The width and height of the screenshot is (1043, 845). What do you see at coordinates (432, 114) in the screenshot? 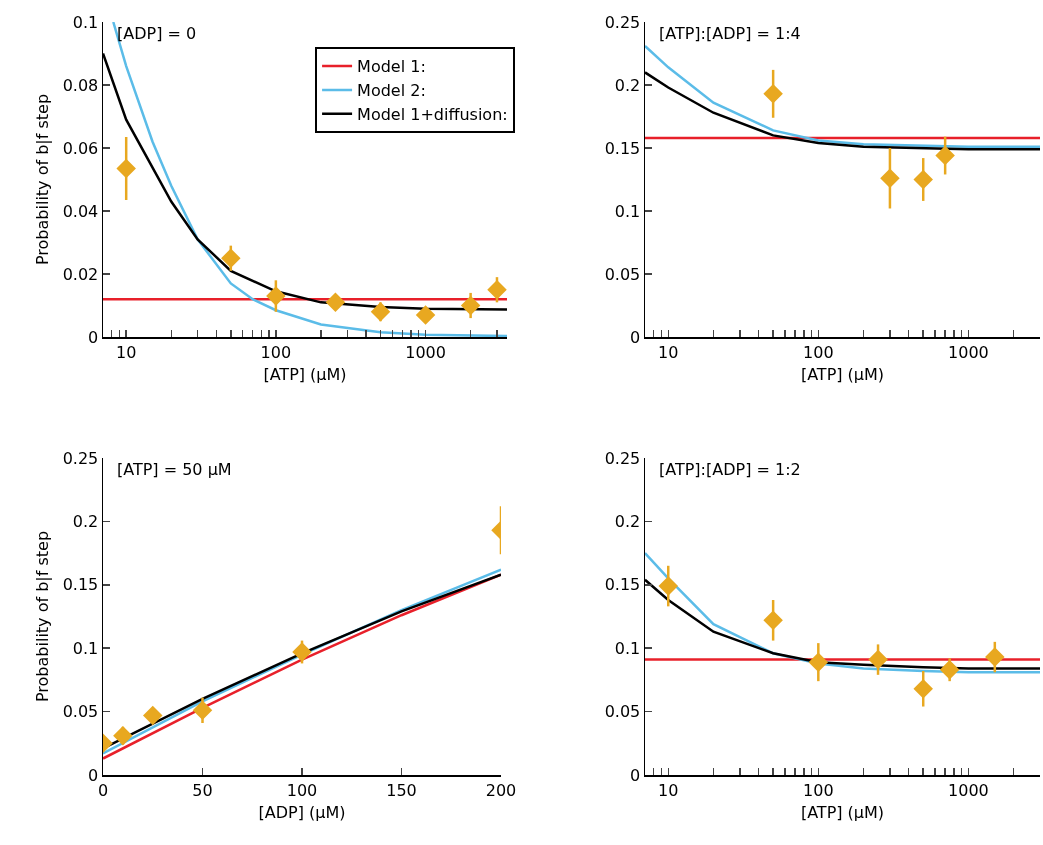
I see `legend-label: Model 1+diffusion:` at bounding box center [432, 114].